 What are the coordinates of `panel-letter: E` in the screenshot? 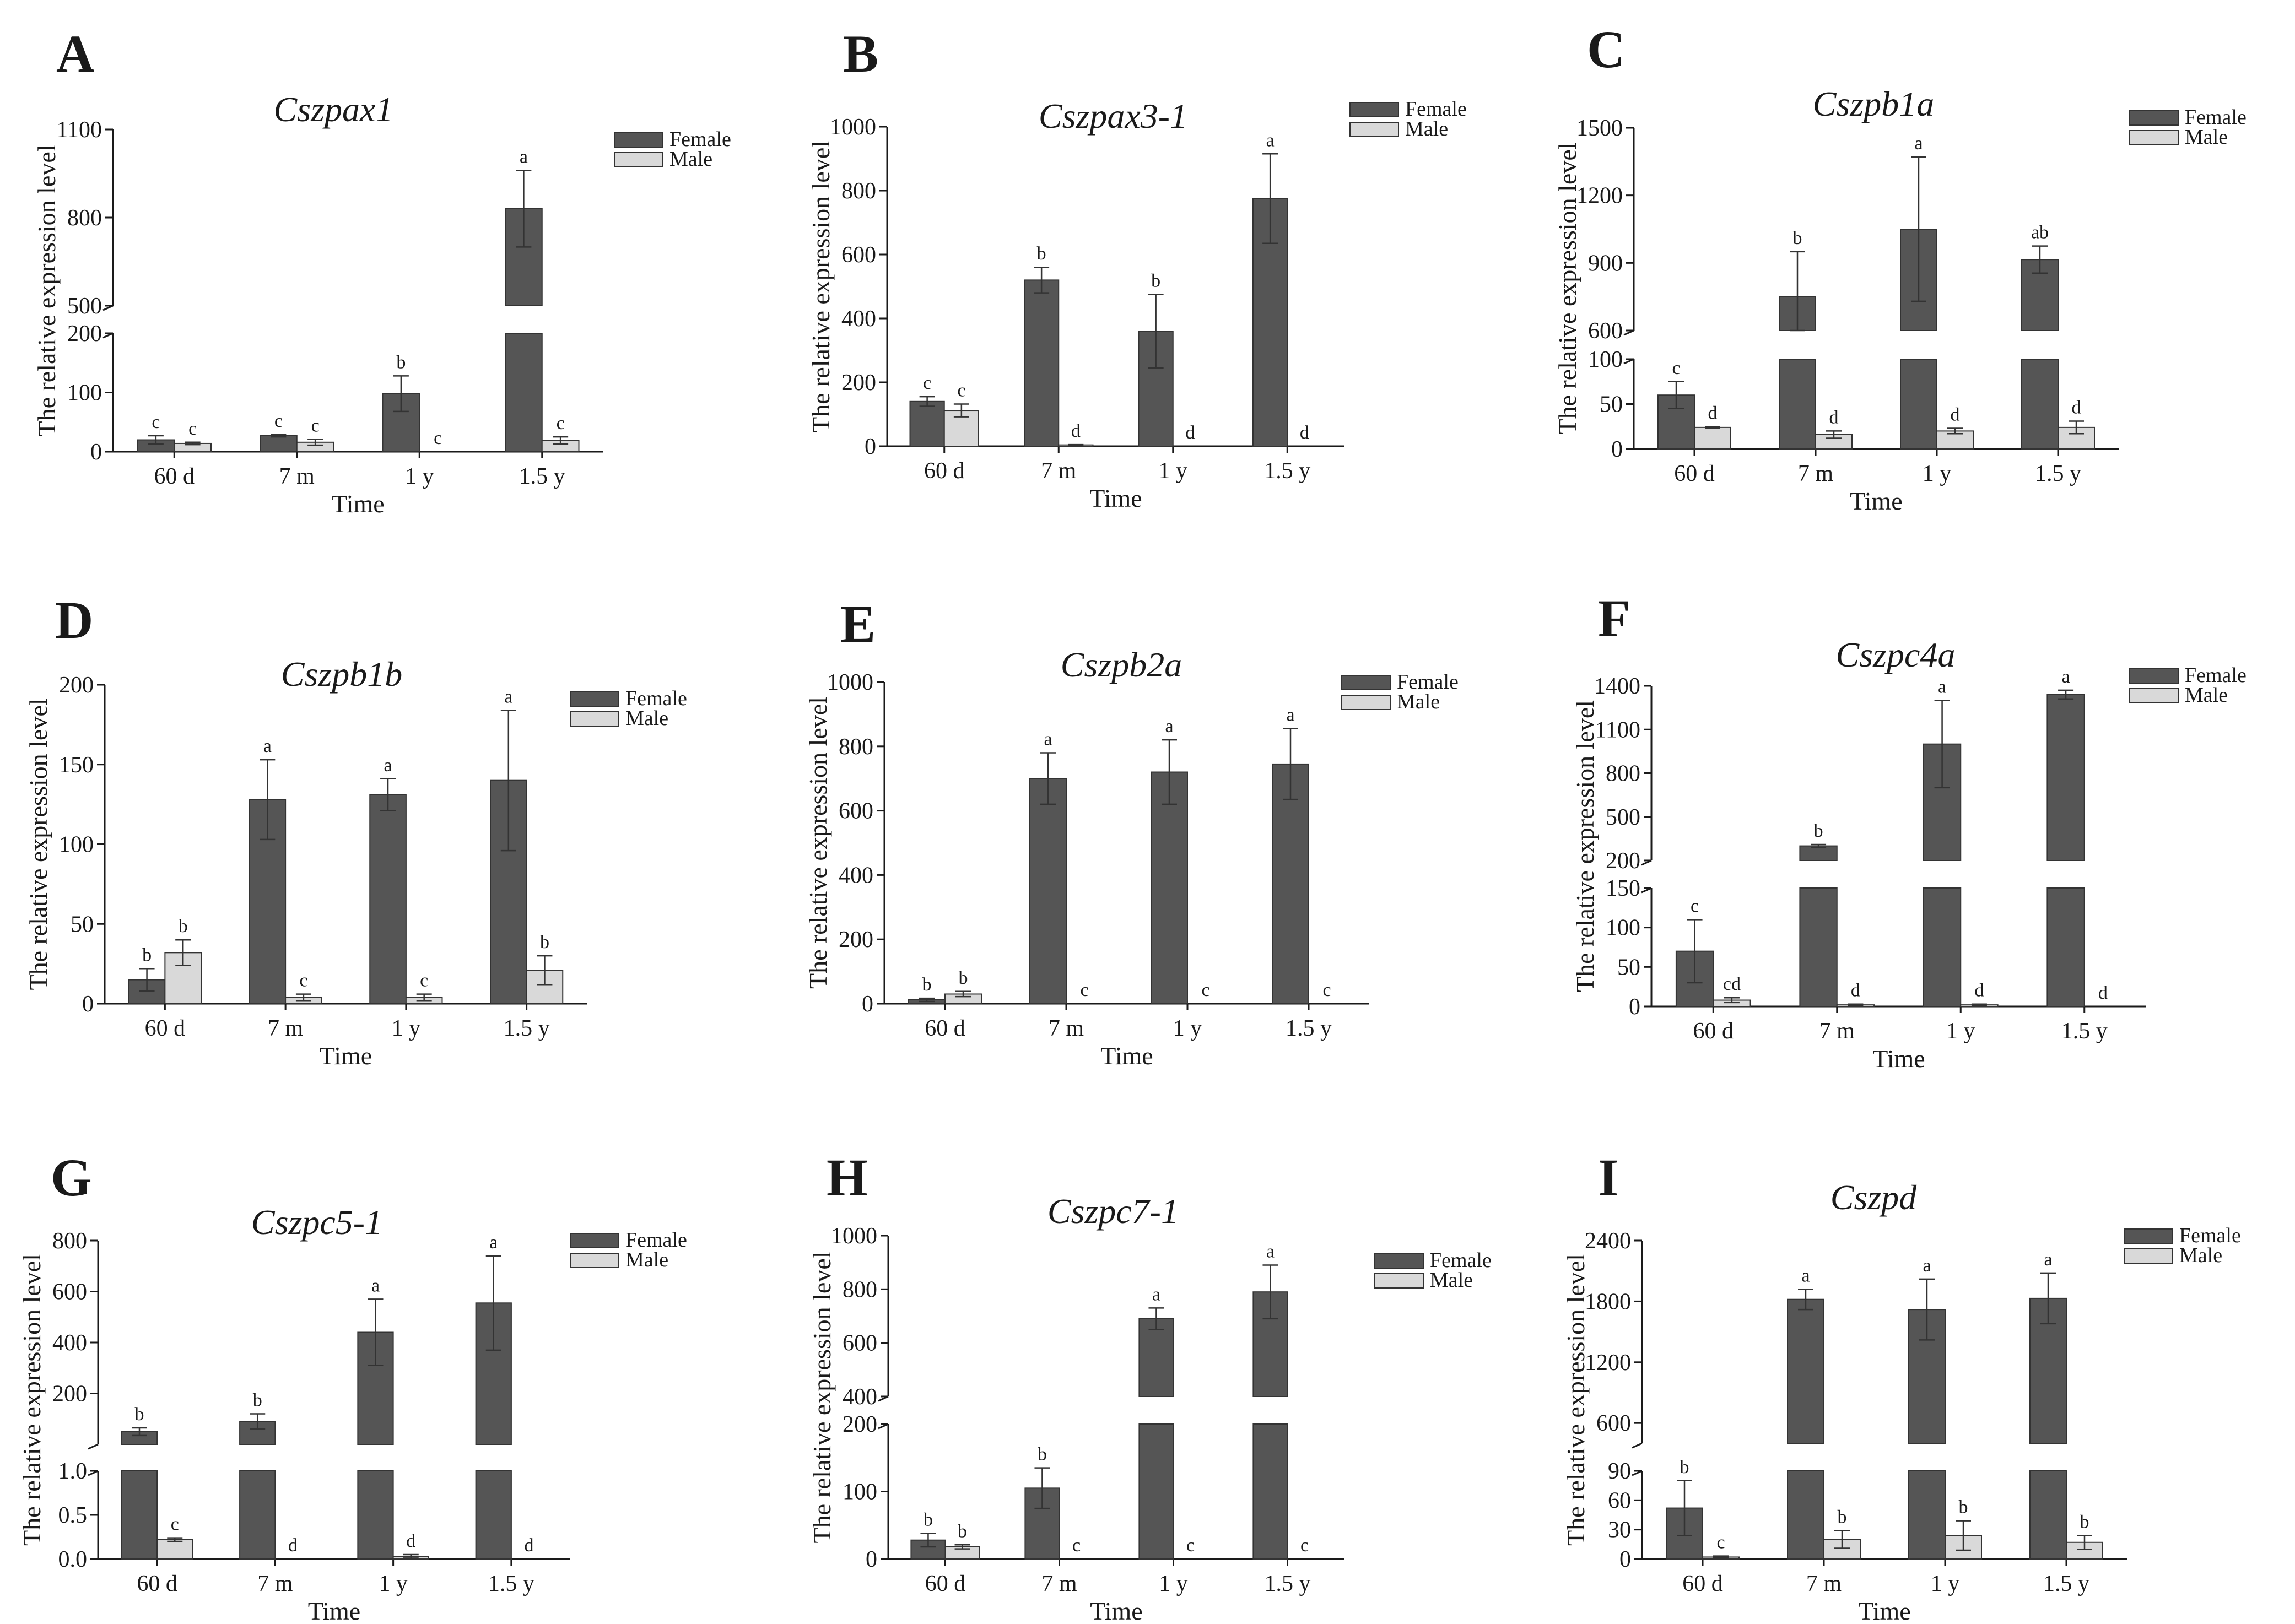 It's located at (858, 624).